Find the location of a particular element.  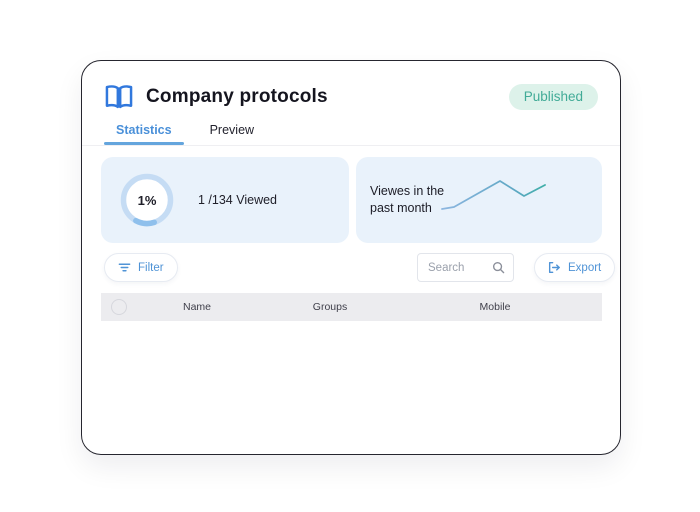

search-box is located at coordinates (465, 267).